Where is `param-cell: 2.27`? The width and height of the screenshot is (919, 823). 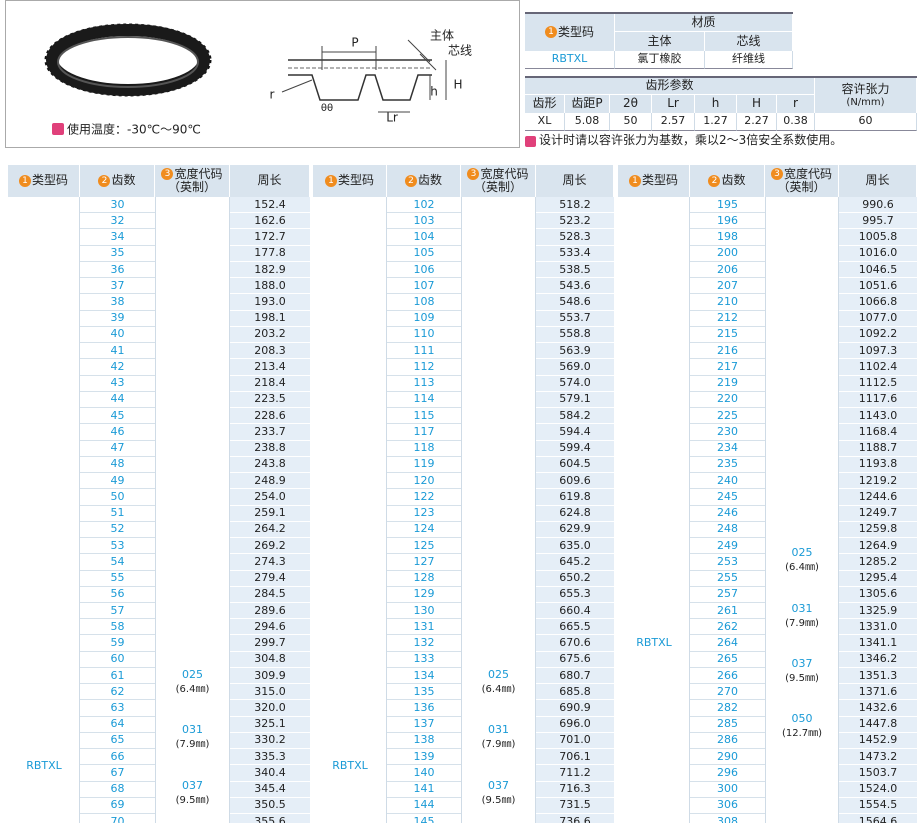
param-cell: 2.27 is located at coordinates (757, 122).